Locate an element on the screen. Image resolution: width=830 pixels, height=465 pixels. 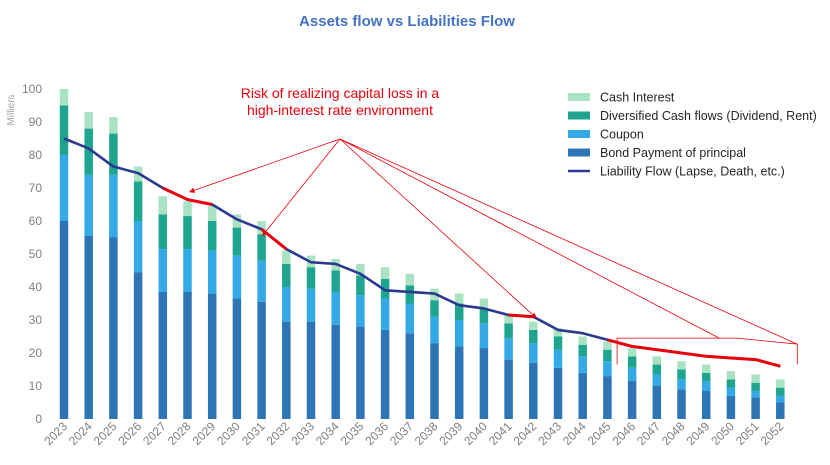
bar-diversified-cash-flows-dividend-rent-2045 is located at coordinates (607, 355).